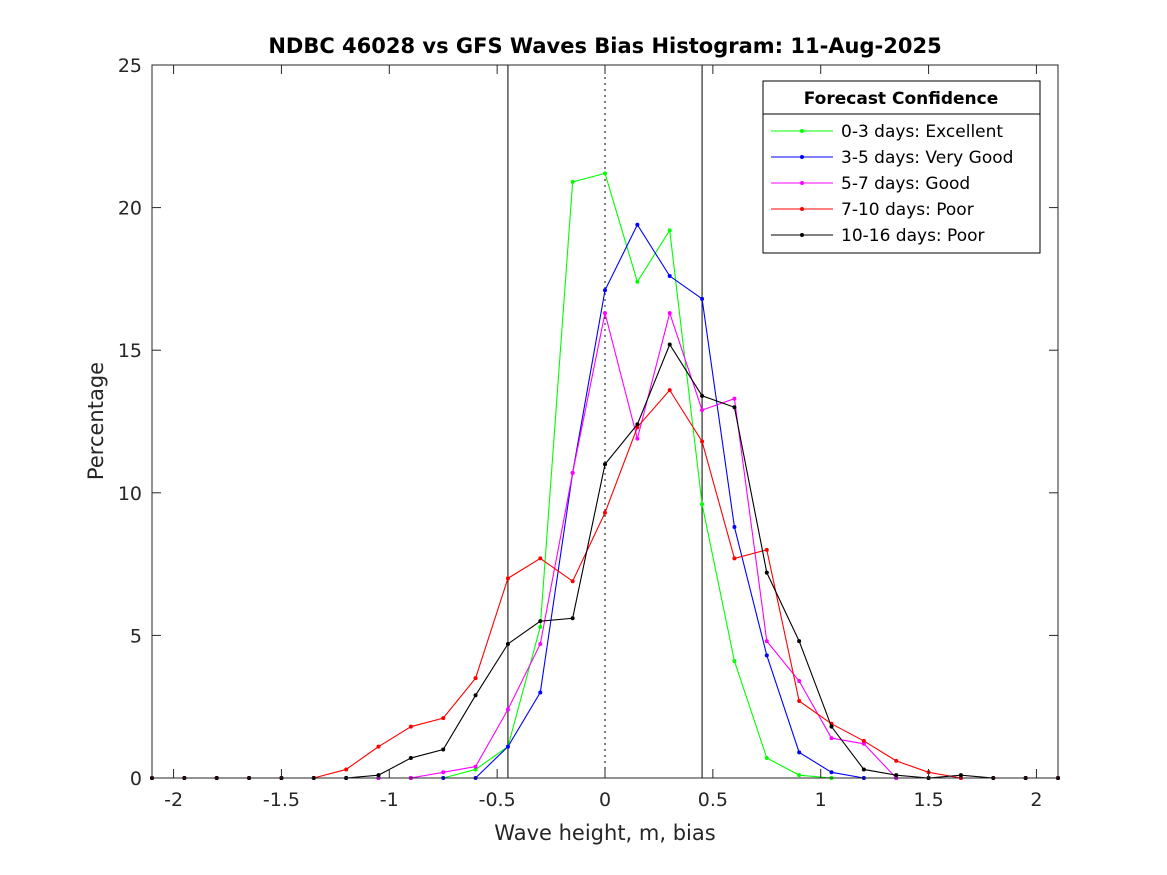  I want to click on legend-entry-2: 5-7 days: Good, so click(870, 184).